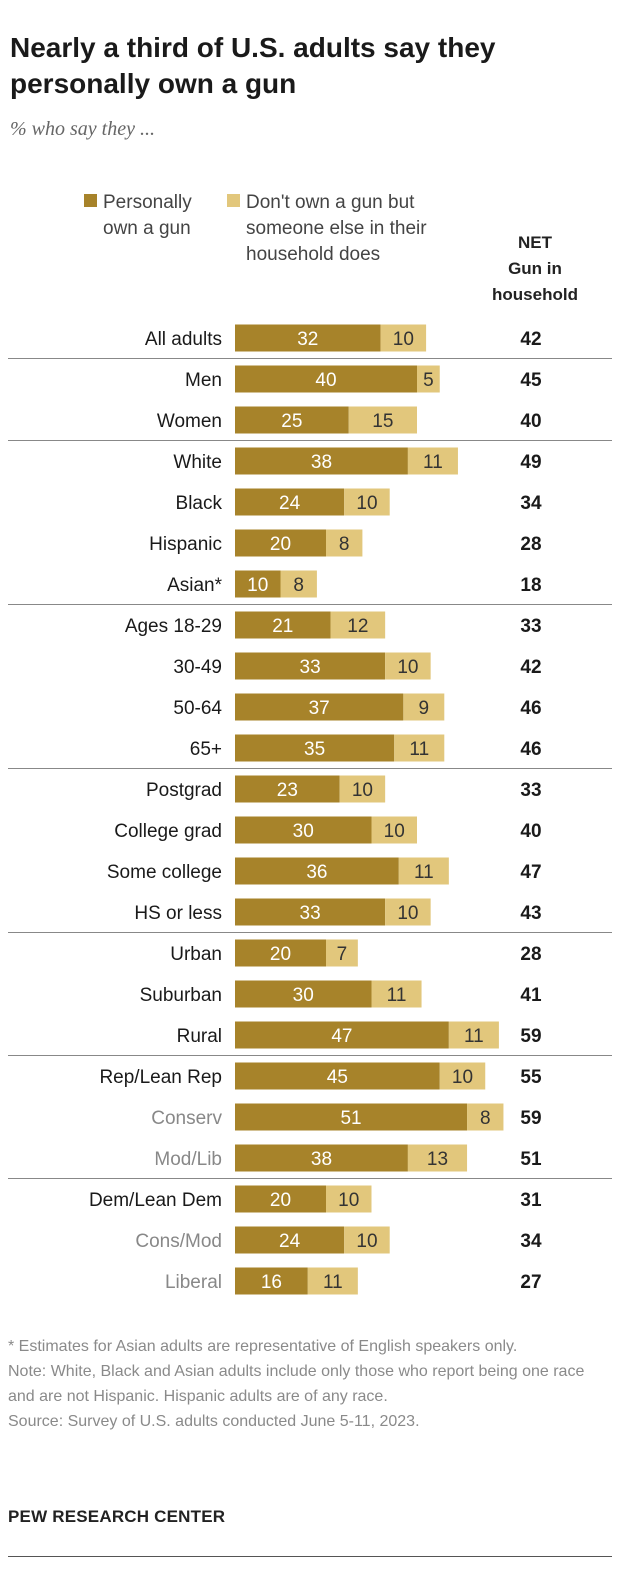  Describe the element at coordinates (117, 1516) in the screenshot. I see `pew-research-center-logo: PEW RESEARCH CENTER` at that location.